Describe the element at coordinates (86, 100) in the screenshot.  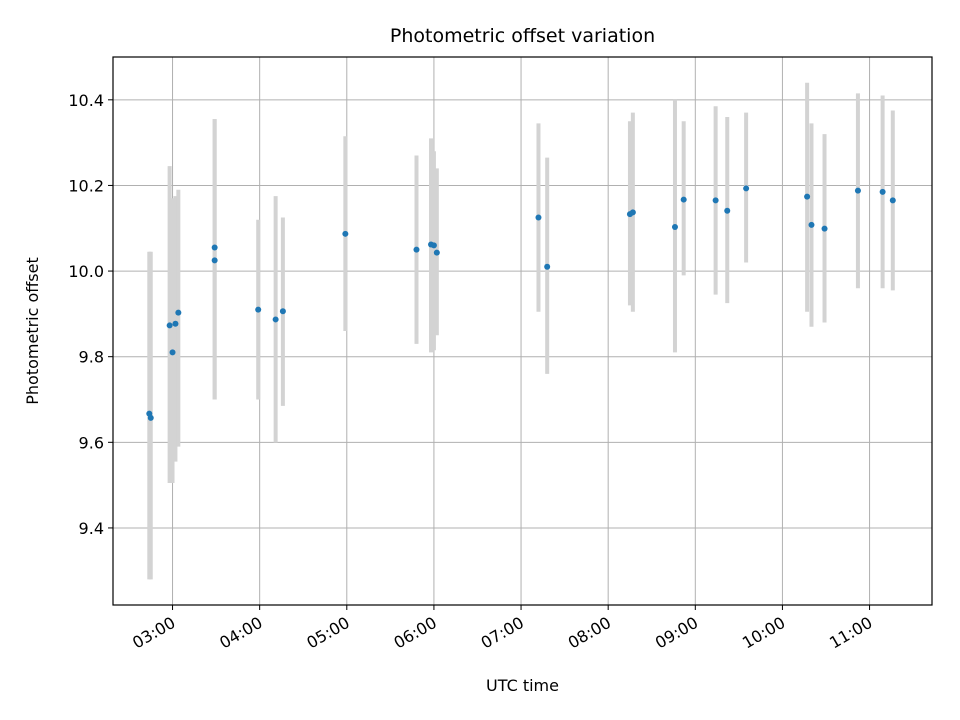
I see `y-tick-label: 10.4` at that location.